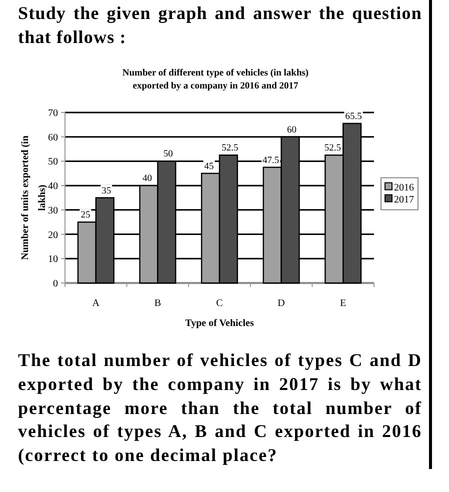  Describe the element at coordinates (219, 323) in the screenshot. I see `x-axis-title: Type of Vehicles` at that location.